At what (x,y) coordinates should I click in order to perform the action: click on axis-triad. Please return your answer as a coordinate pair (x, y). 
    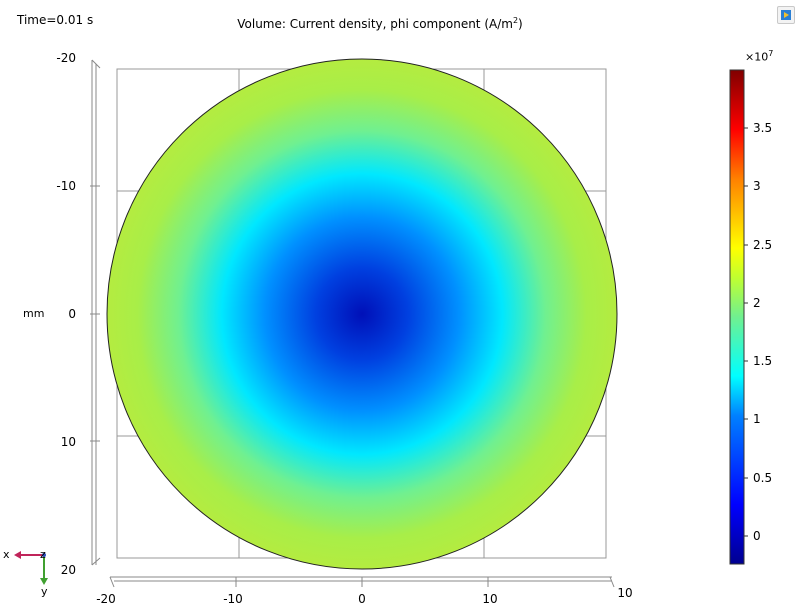
    Looking at the image, I should click on (31, 568).